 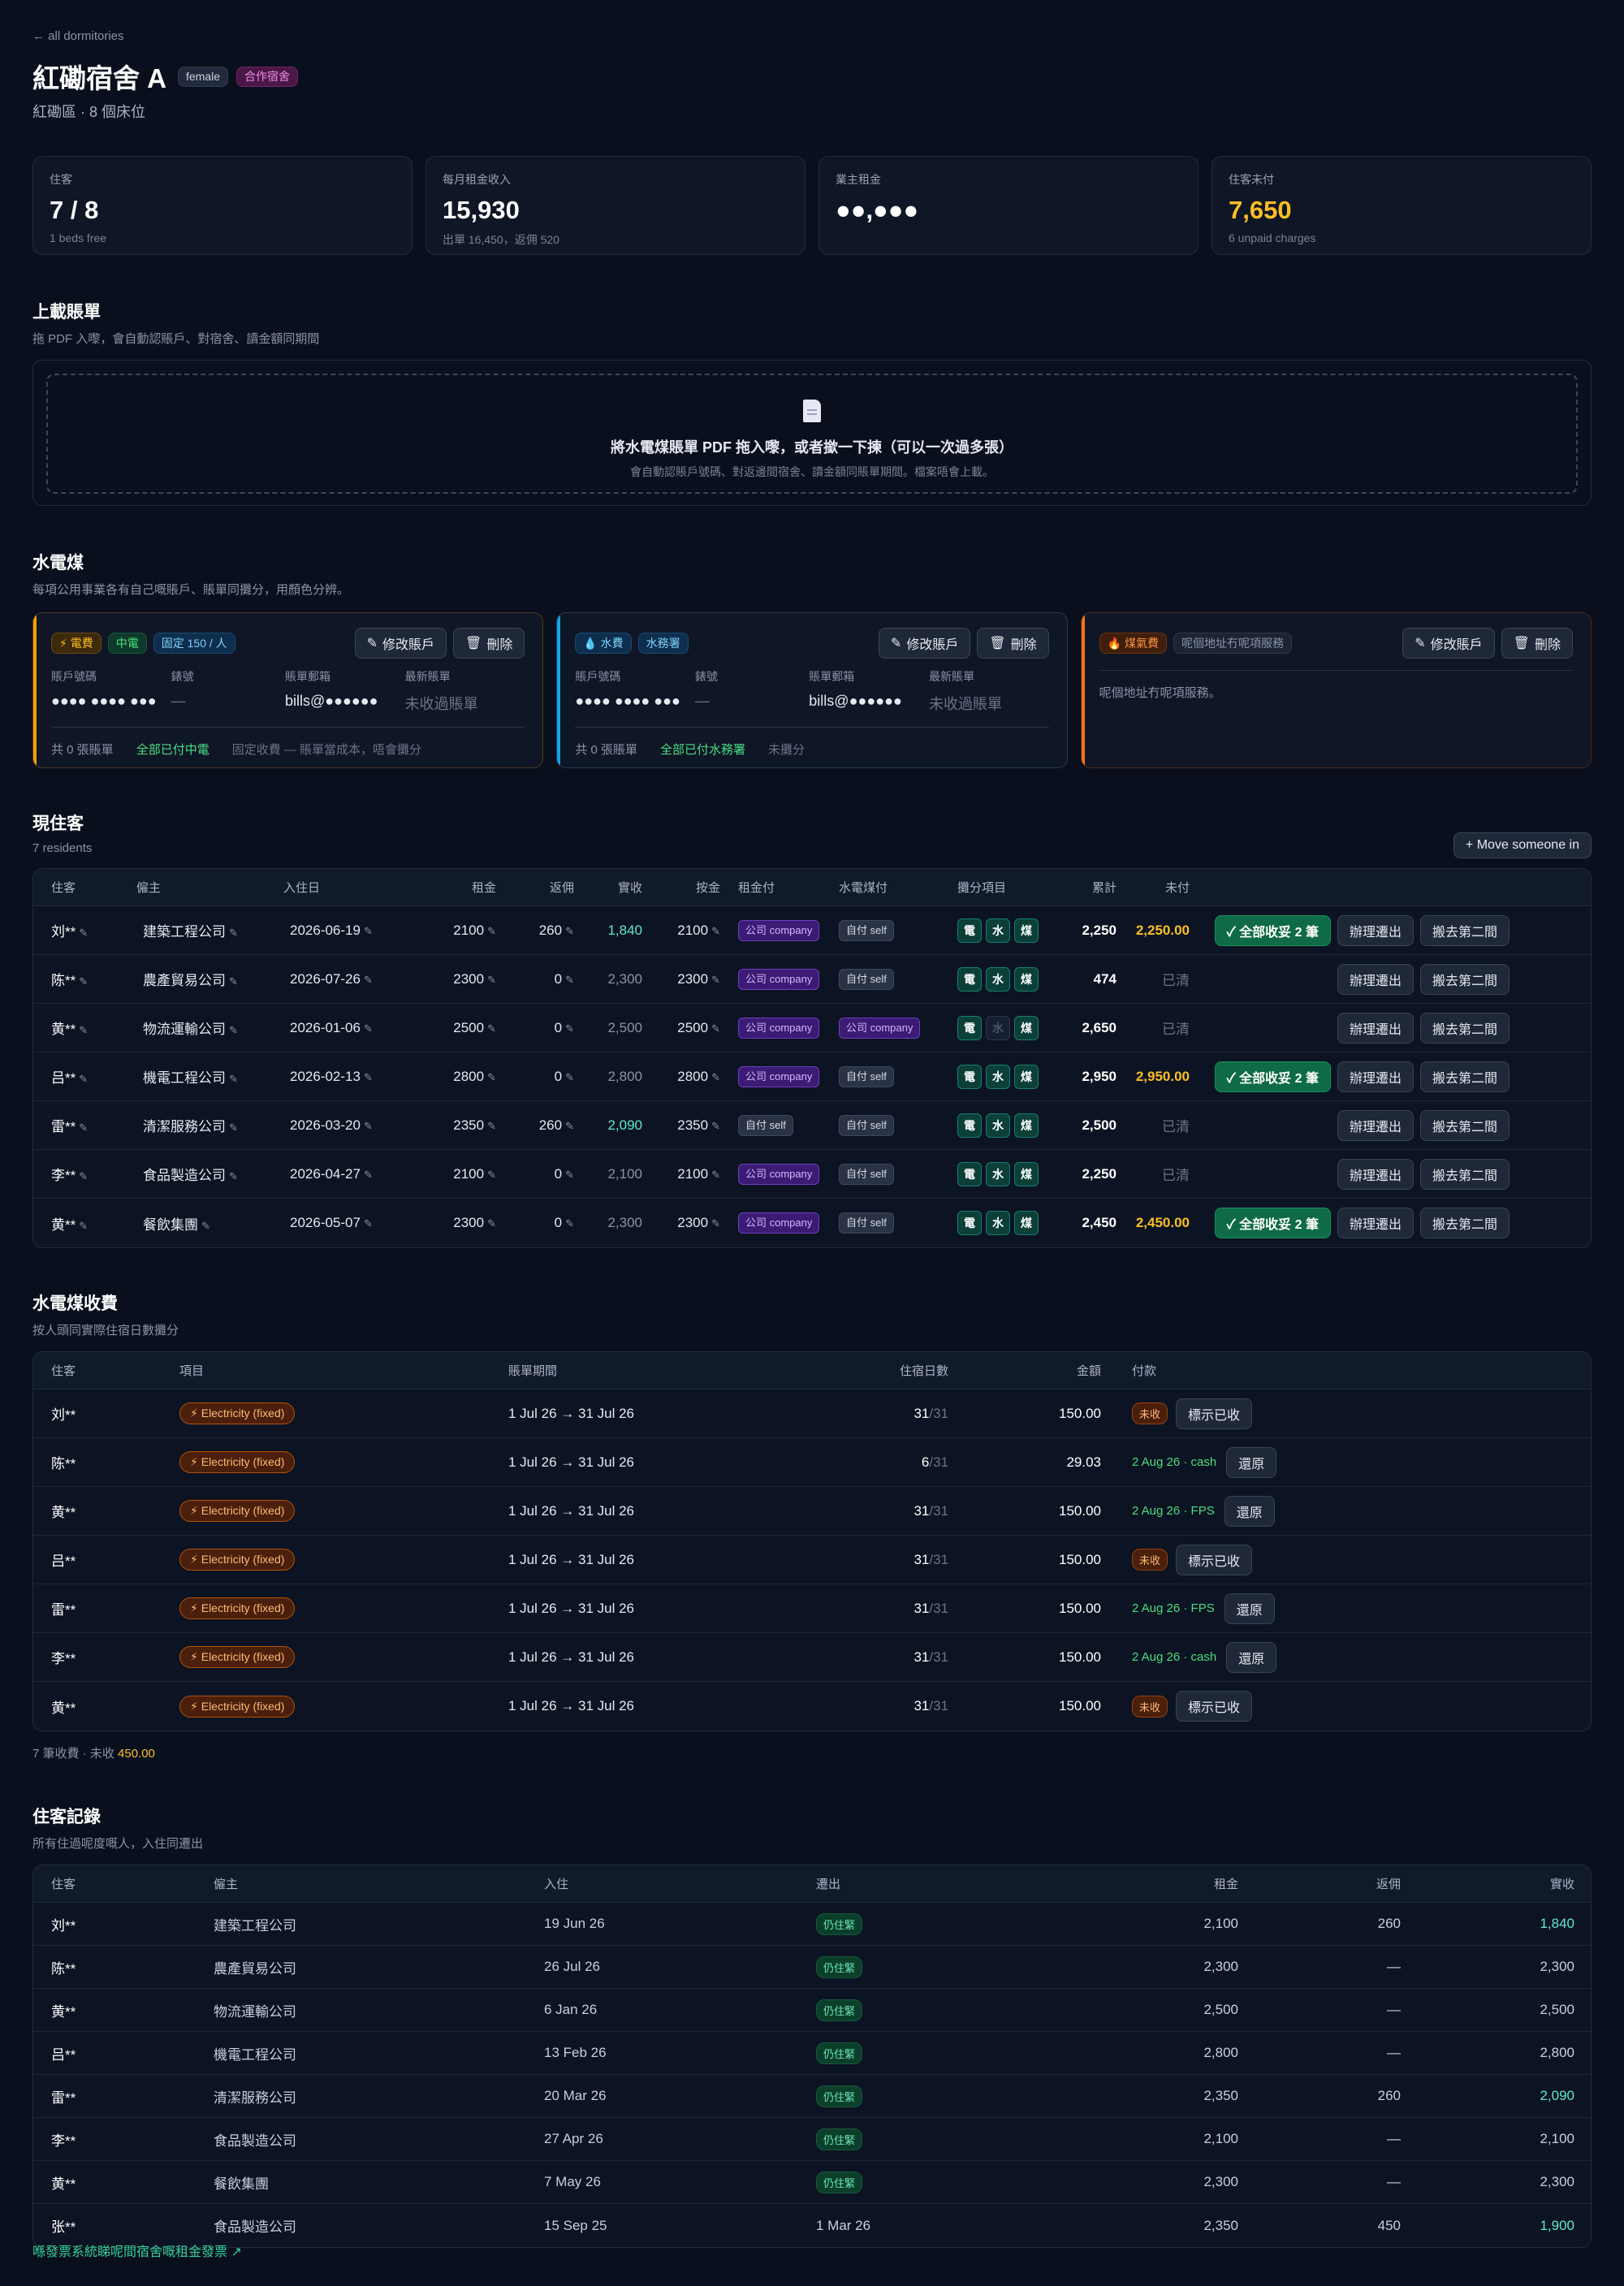 What do you see at coordinates (332, 979) in the screenshot?
I see `date-field: 2026-07-26 ✎` at bounding box center [332, 979].